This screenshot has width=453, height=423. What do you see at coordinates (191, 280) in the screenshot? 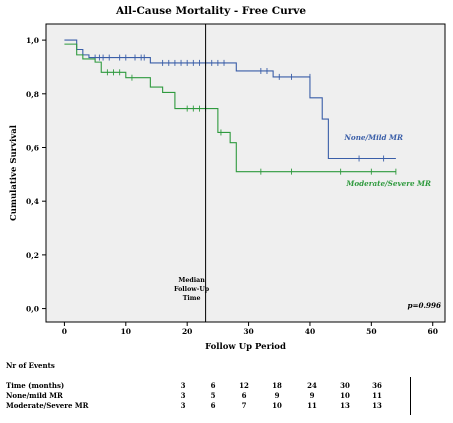
I see `median-label-line-1: Median` at bounding box center [191, 280].